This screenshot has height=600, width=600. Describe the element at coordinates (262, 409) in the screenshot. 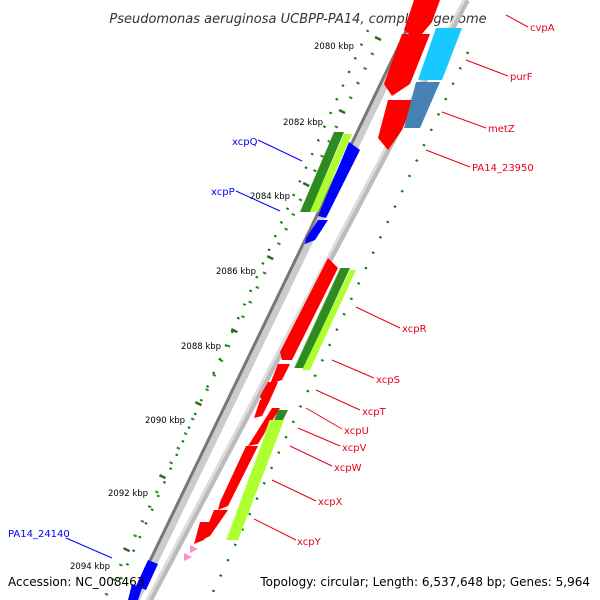

I see `gene-xcpU` at that location.